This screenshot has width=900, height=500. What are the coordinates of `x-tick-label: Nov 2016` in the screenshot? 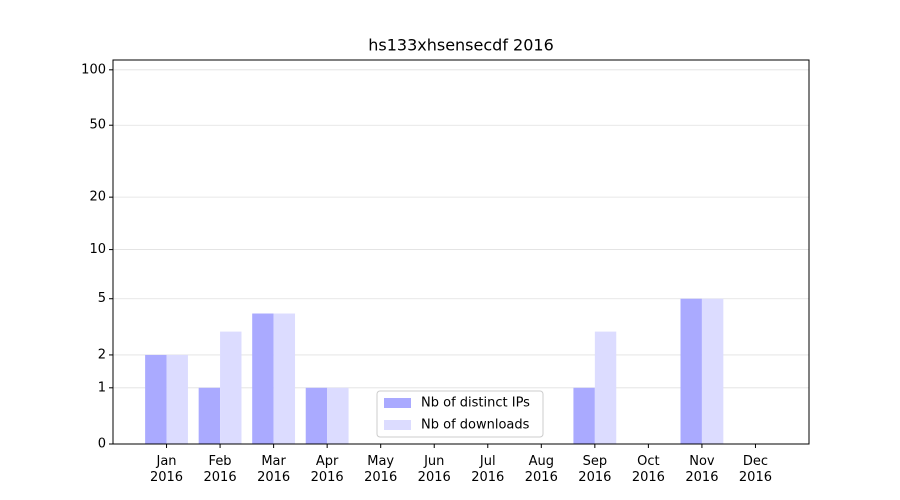 It's located at (701, 469).